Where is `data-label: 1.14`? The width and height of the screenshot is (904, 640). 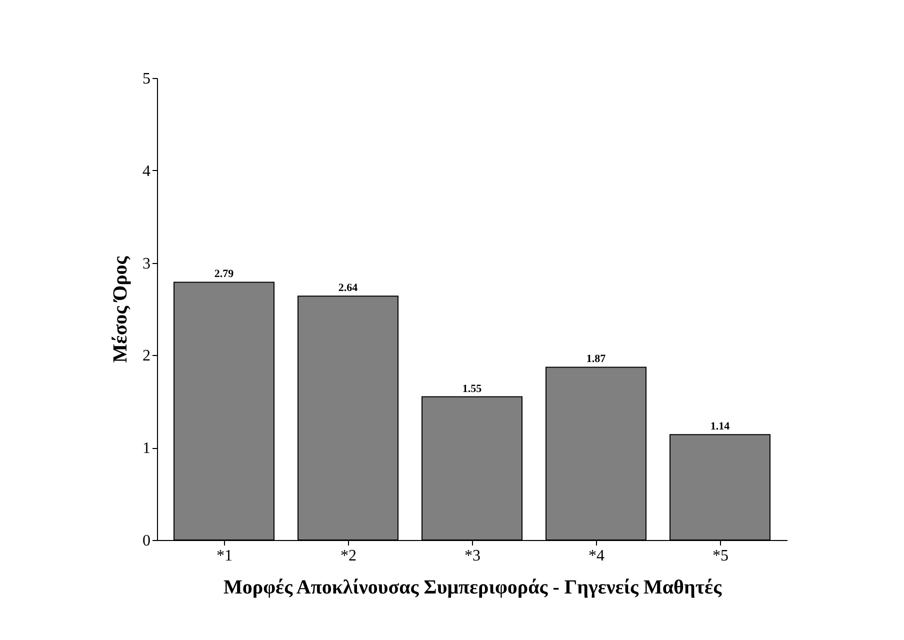 data-label: 1.14 is located at coordinates (720, 426).